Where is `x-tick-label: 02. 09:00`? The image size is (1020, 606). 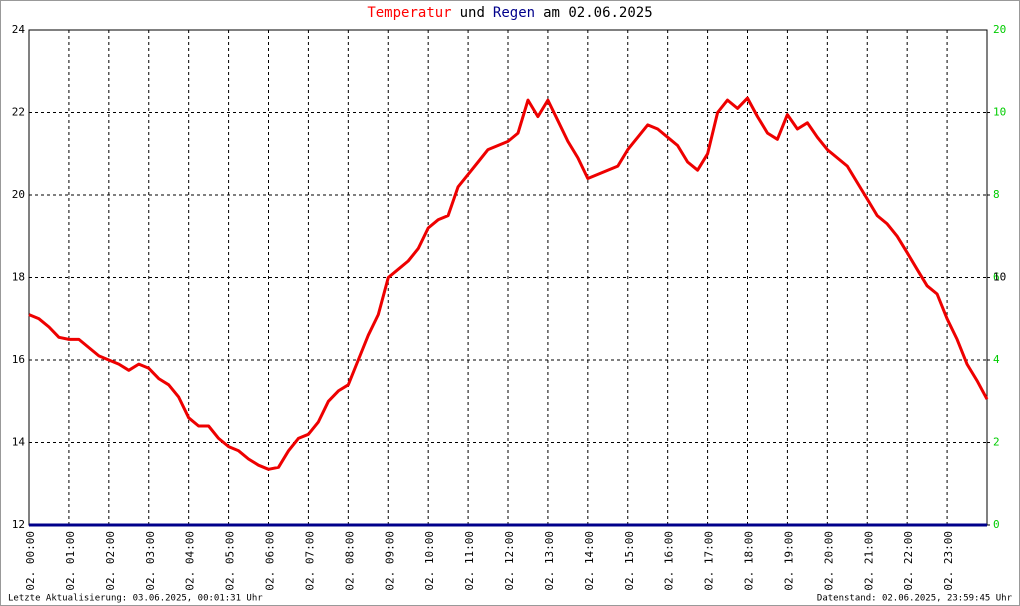
x-tick-label: 02. 09:00 is located at coordinates (389, 561).